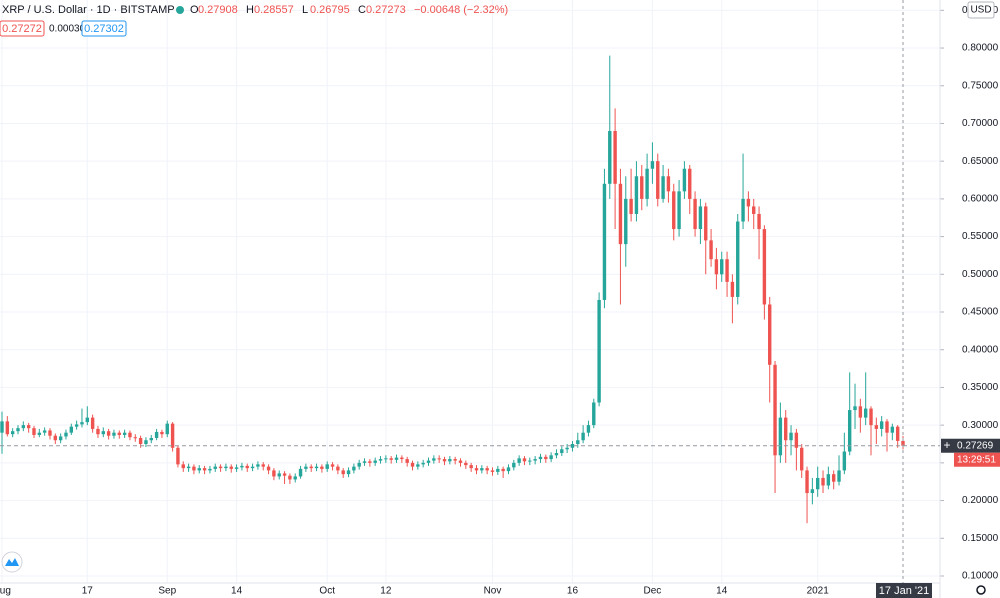 This screenshot has width=1000, height=598. What do you see at coordinates (981, 590) in the screenshot?
I see `settings-icon` at bounding box center [981, 590].